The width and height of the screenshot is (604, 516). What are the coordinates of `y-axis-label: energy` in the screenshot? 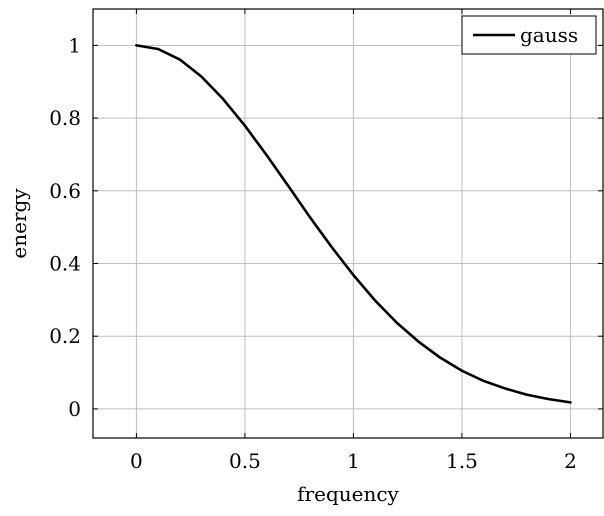 It's located at (19, 223).